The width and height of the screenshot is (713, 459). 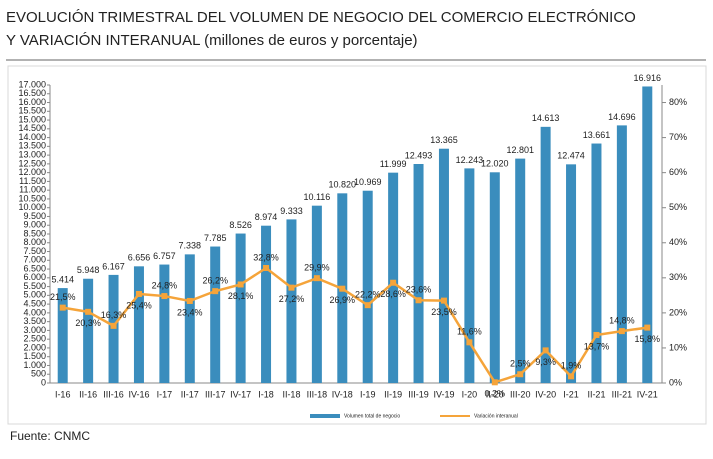 I want to click on y-tick-label: 17.000, so click(x=32, y=84).